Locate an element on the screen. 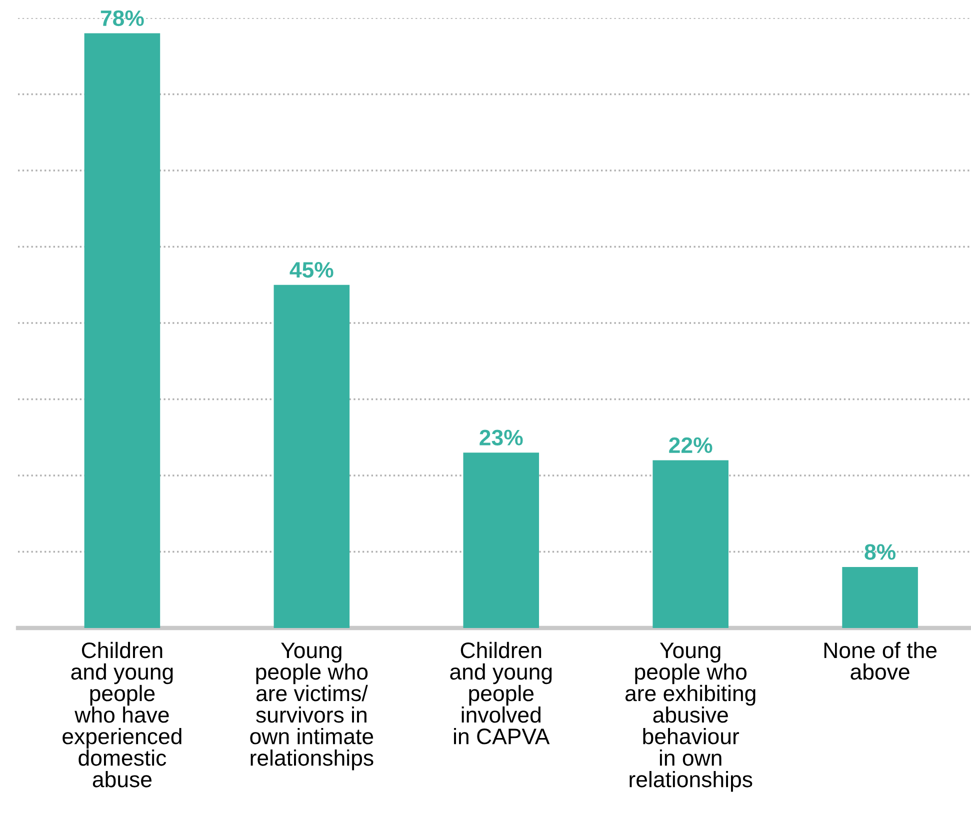 Image resolution: width=971 pixels, height=838 pixels. x-tick-label: Young people who are victims/ survivors in own intimate relationships is located at coordinates (312, 706).